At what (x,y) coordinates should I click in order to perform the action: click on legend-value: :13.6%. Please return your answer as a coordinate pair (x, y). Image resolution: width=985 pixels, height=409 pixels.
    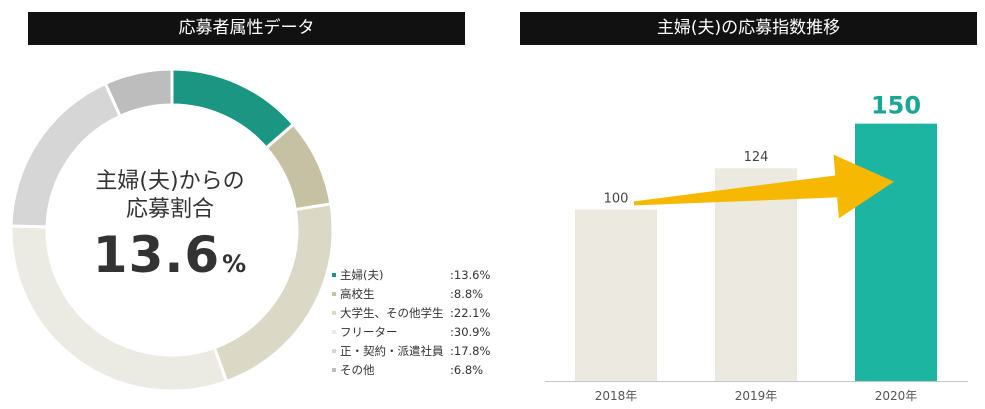
    Looking at the image, I should click on (470, 275).